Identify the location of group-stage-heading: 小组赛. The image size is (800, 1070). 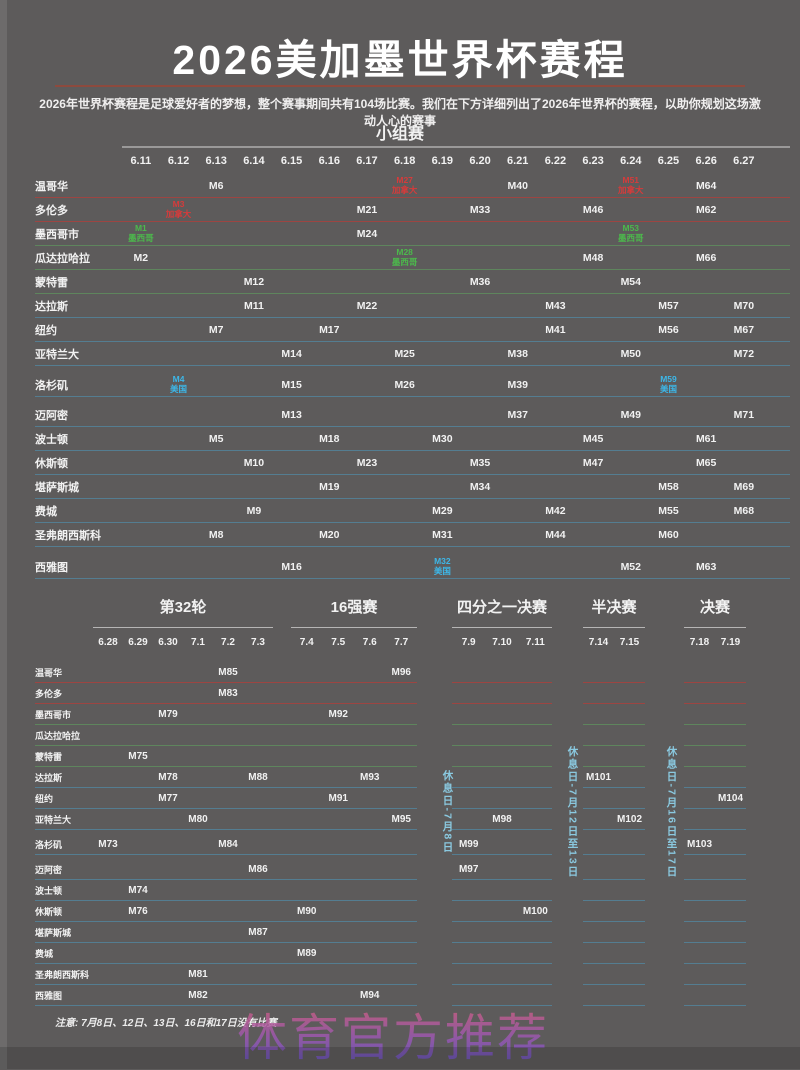
(399, 134).